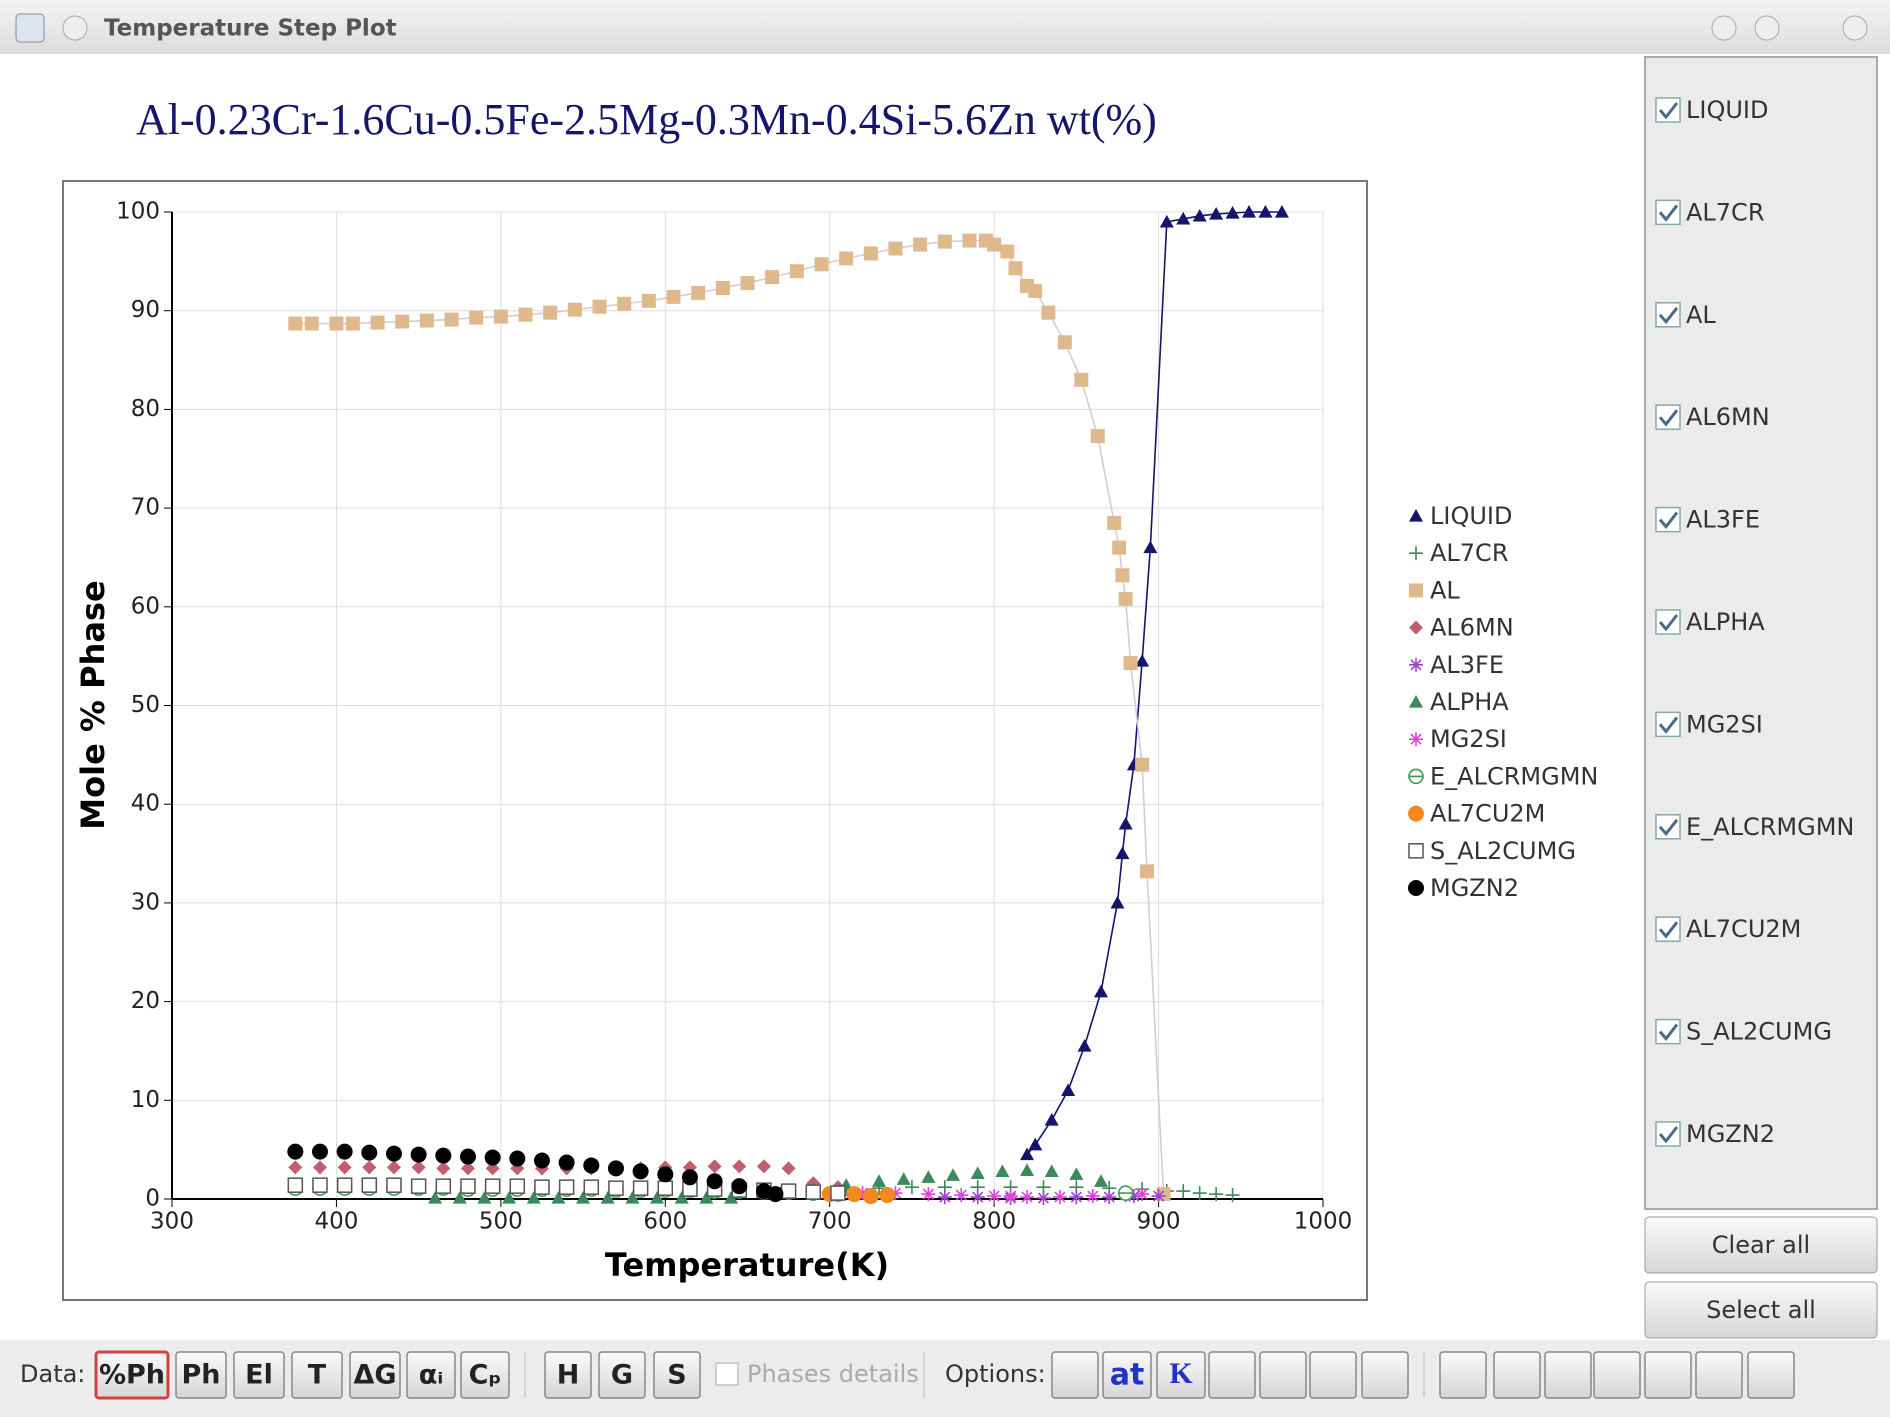 The width and height of the screenshot is (1890, 1417). Describe the element at coordinates (145, 1001) in the screenshot. I see `y-tick-label: 20` at that location.